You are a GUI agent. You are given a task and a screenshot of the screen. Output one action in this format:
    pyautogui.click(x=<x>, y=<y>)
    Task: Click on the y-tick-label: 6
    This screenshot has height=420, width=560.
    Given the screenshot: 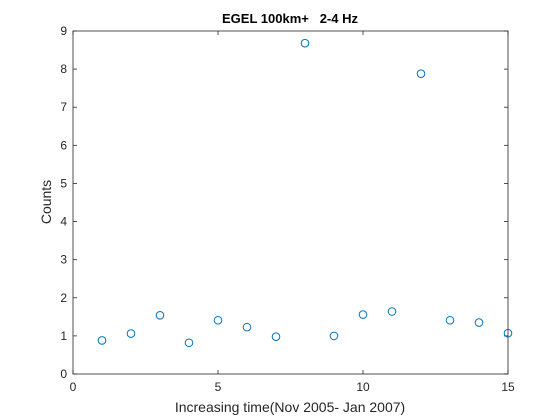 What is the action you would take?
    pyautogui.click(x=63, y=145)
    